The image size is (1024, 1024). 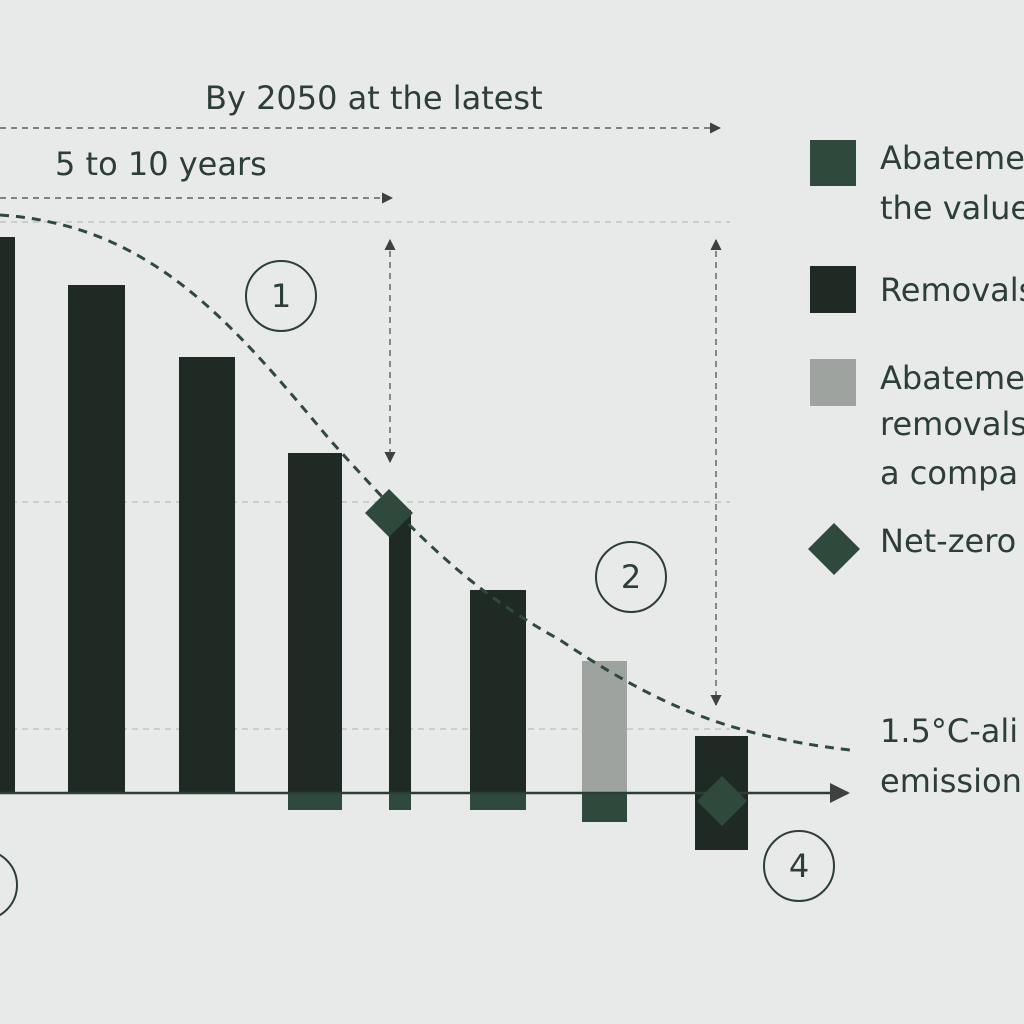 I want to click on timeline-label: 5 to 10 years, so click(x=161, y=164).